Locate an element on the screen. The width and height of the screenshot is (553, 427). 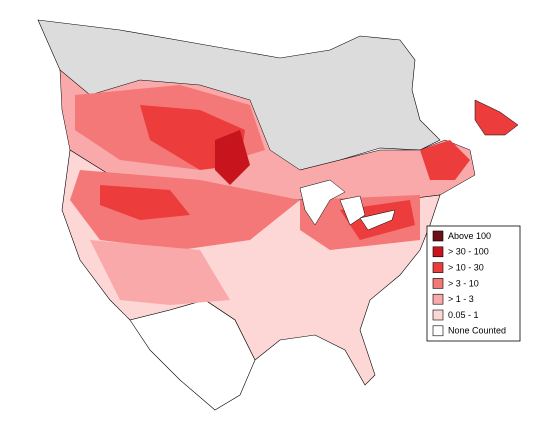
legend-label: Above 100 is located at coordinates (469, 236).